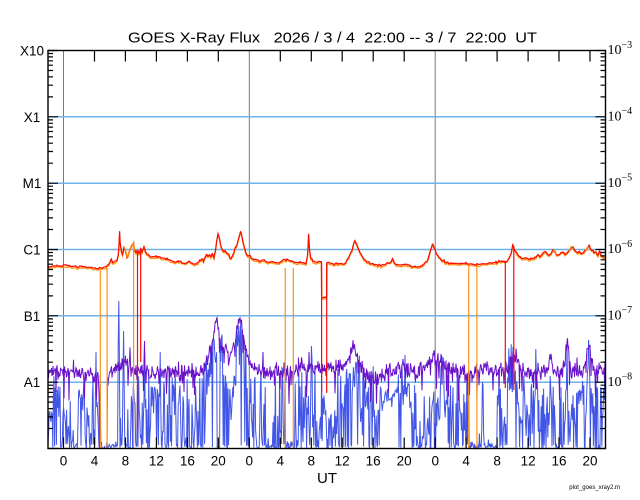  I want to click on svg-text: X1, so click(32, 117).